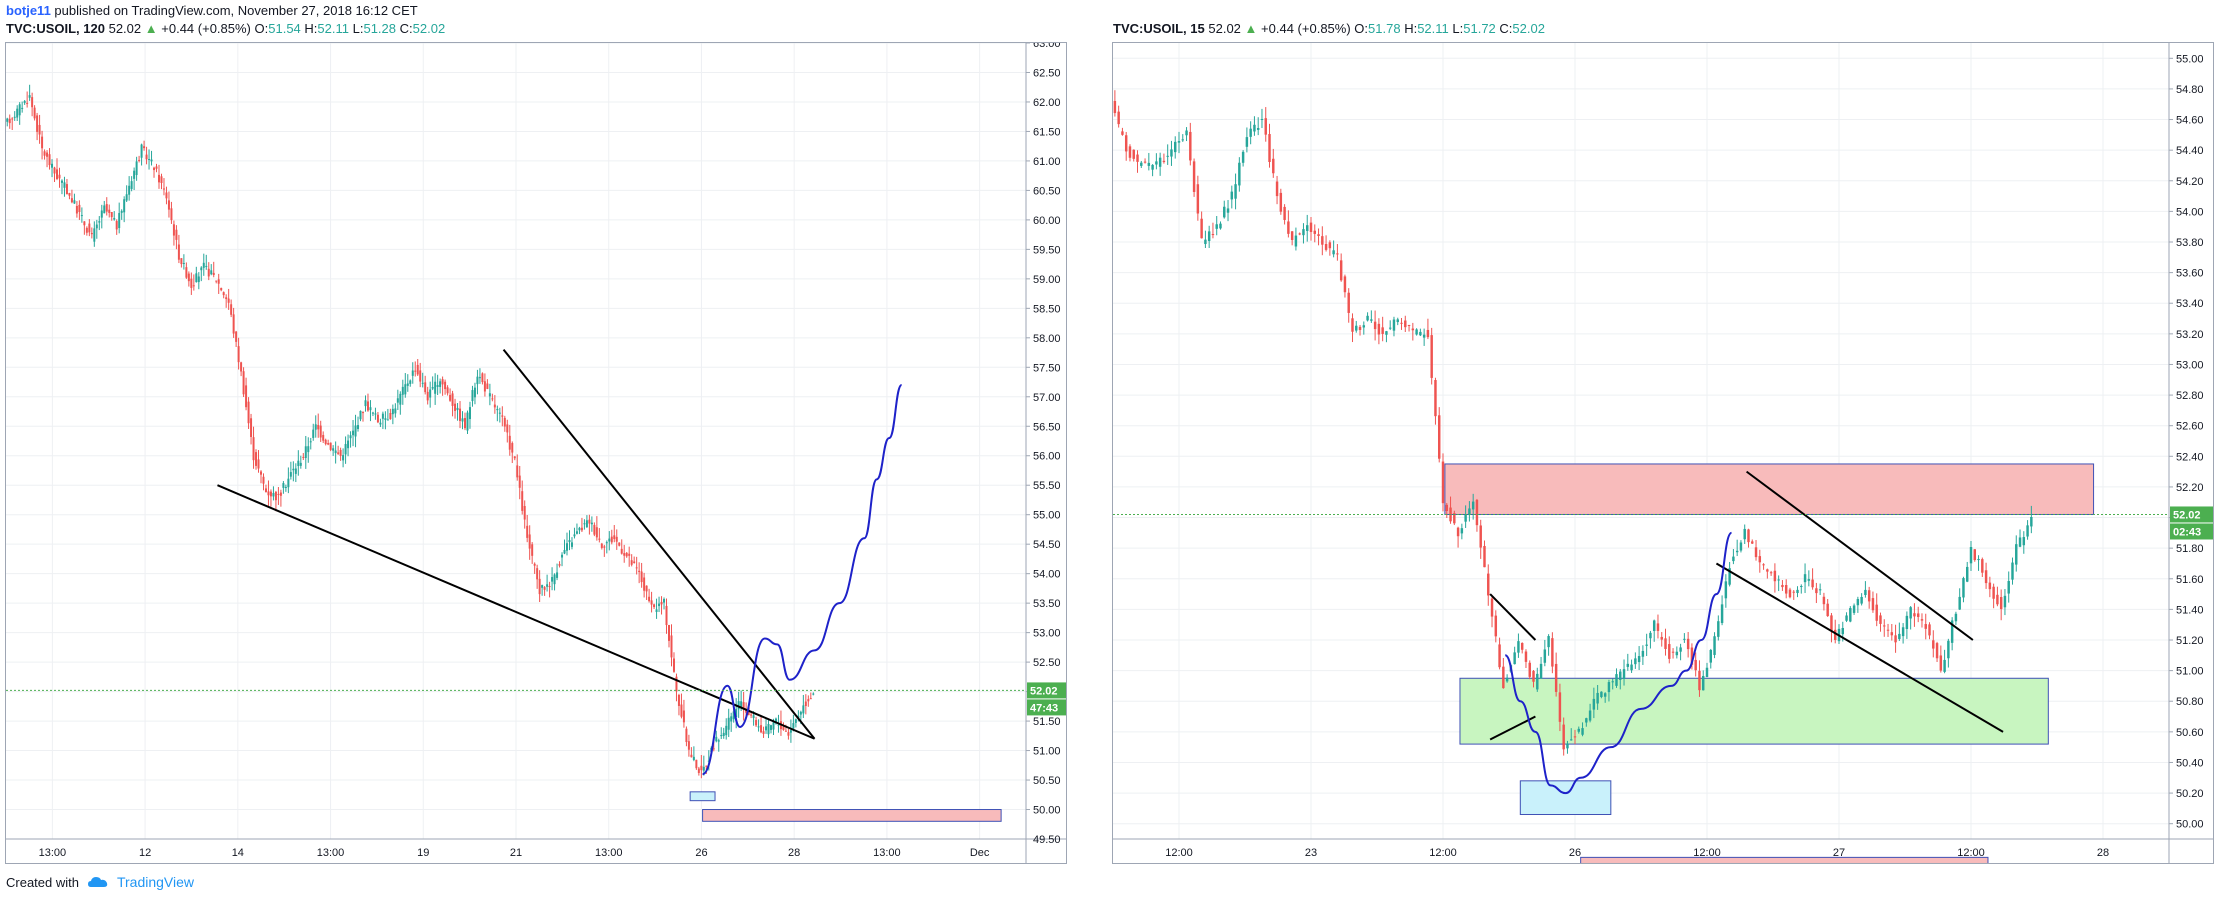 Image resolution: width=2217 pixels, height=899 pixels. I want to click on y-tick-label: 54.40, so click(2190, 151).